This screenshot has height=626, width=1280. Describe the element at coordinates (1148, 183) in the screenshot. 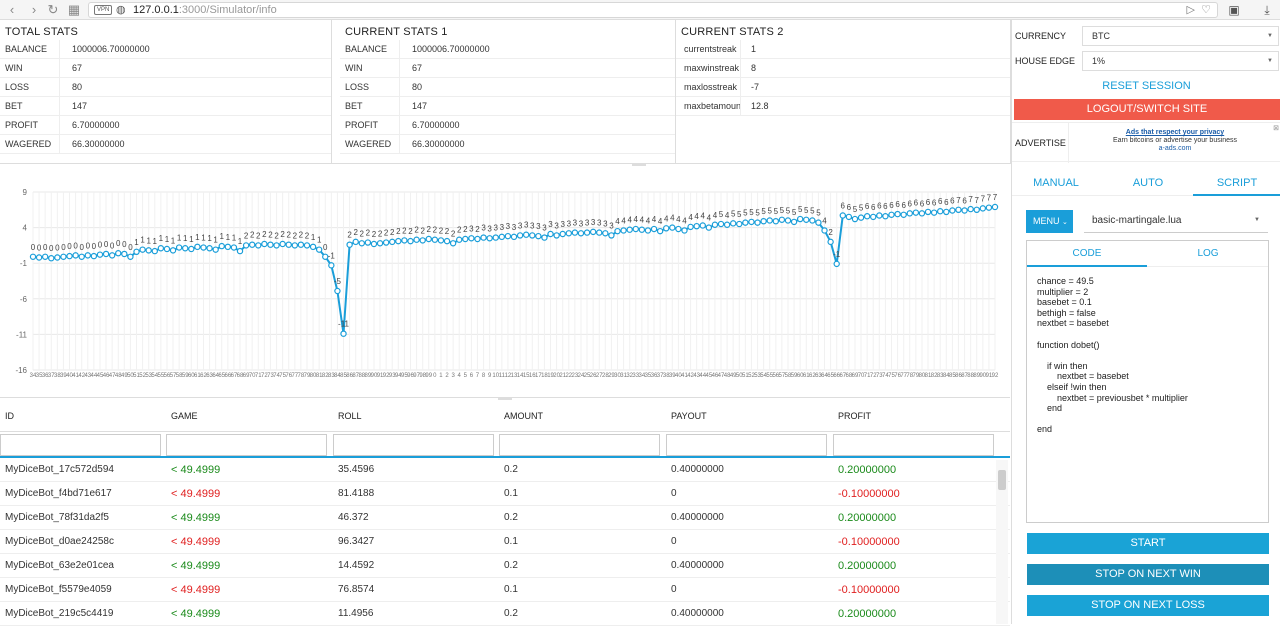

I see `tab-auto: AUTO` at that location.